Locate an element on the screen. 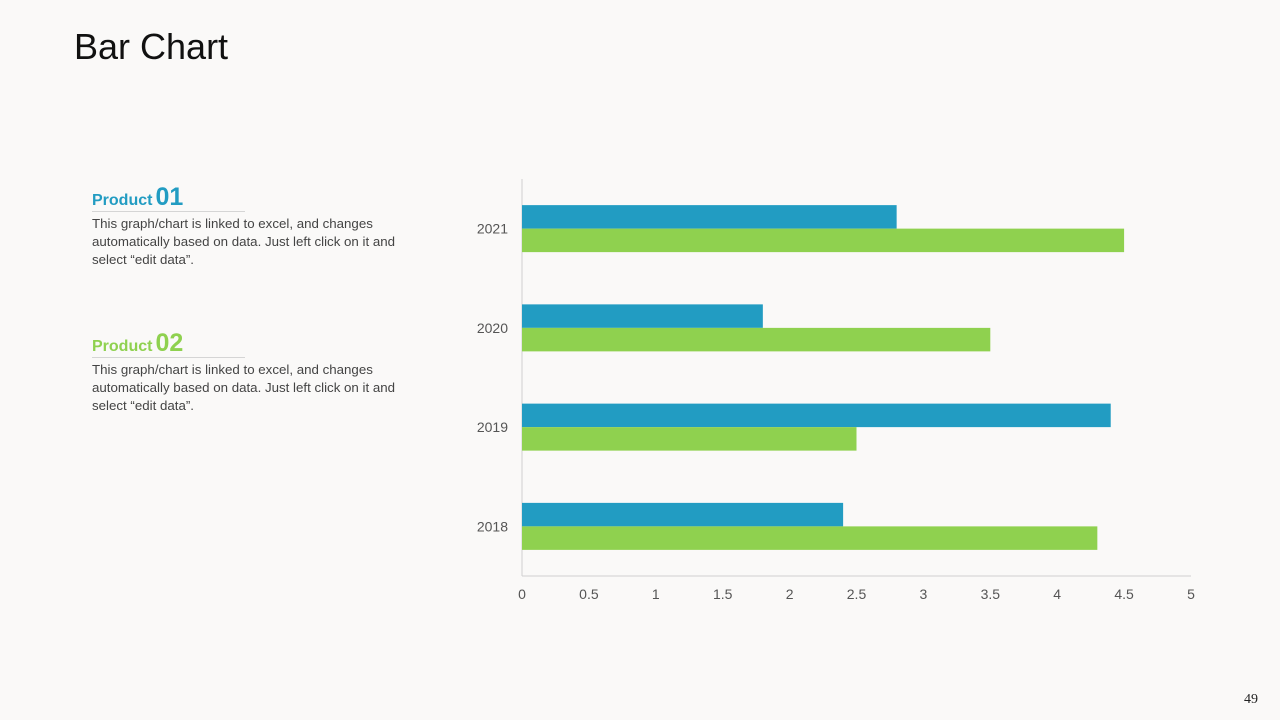 Image resolution: width=1280 pixels, height=720 pixels. x-tick-label: 4.5 is located at coordinates (1124, 594).